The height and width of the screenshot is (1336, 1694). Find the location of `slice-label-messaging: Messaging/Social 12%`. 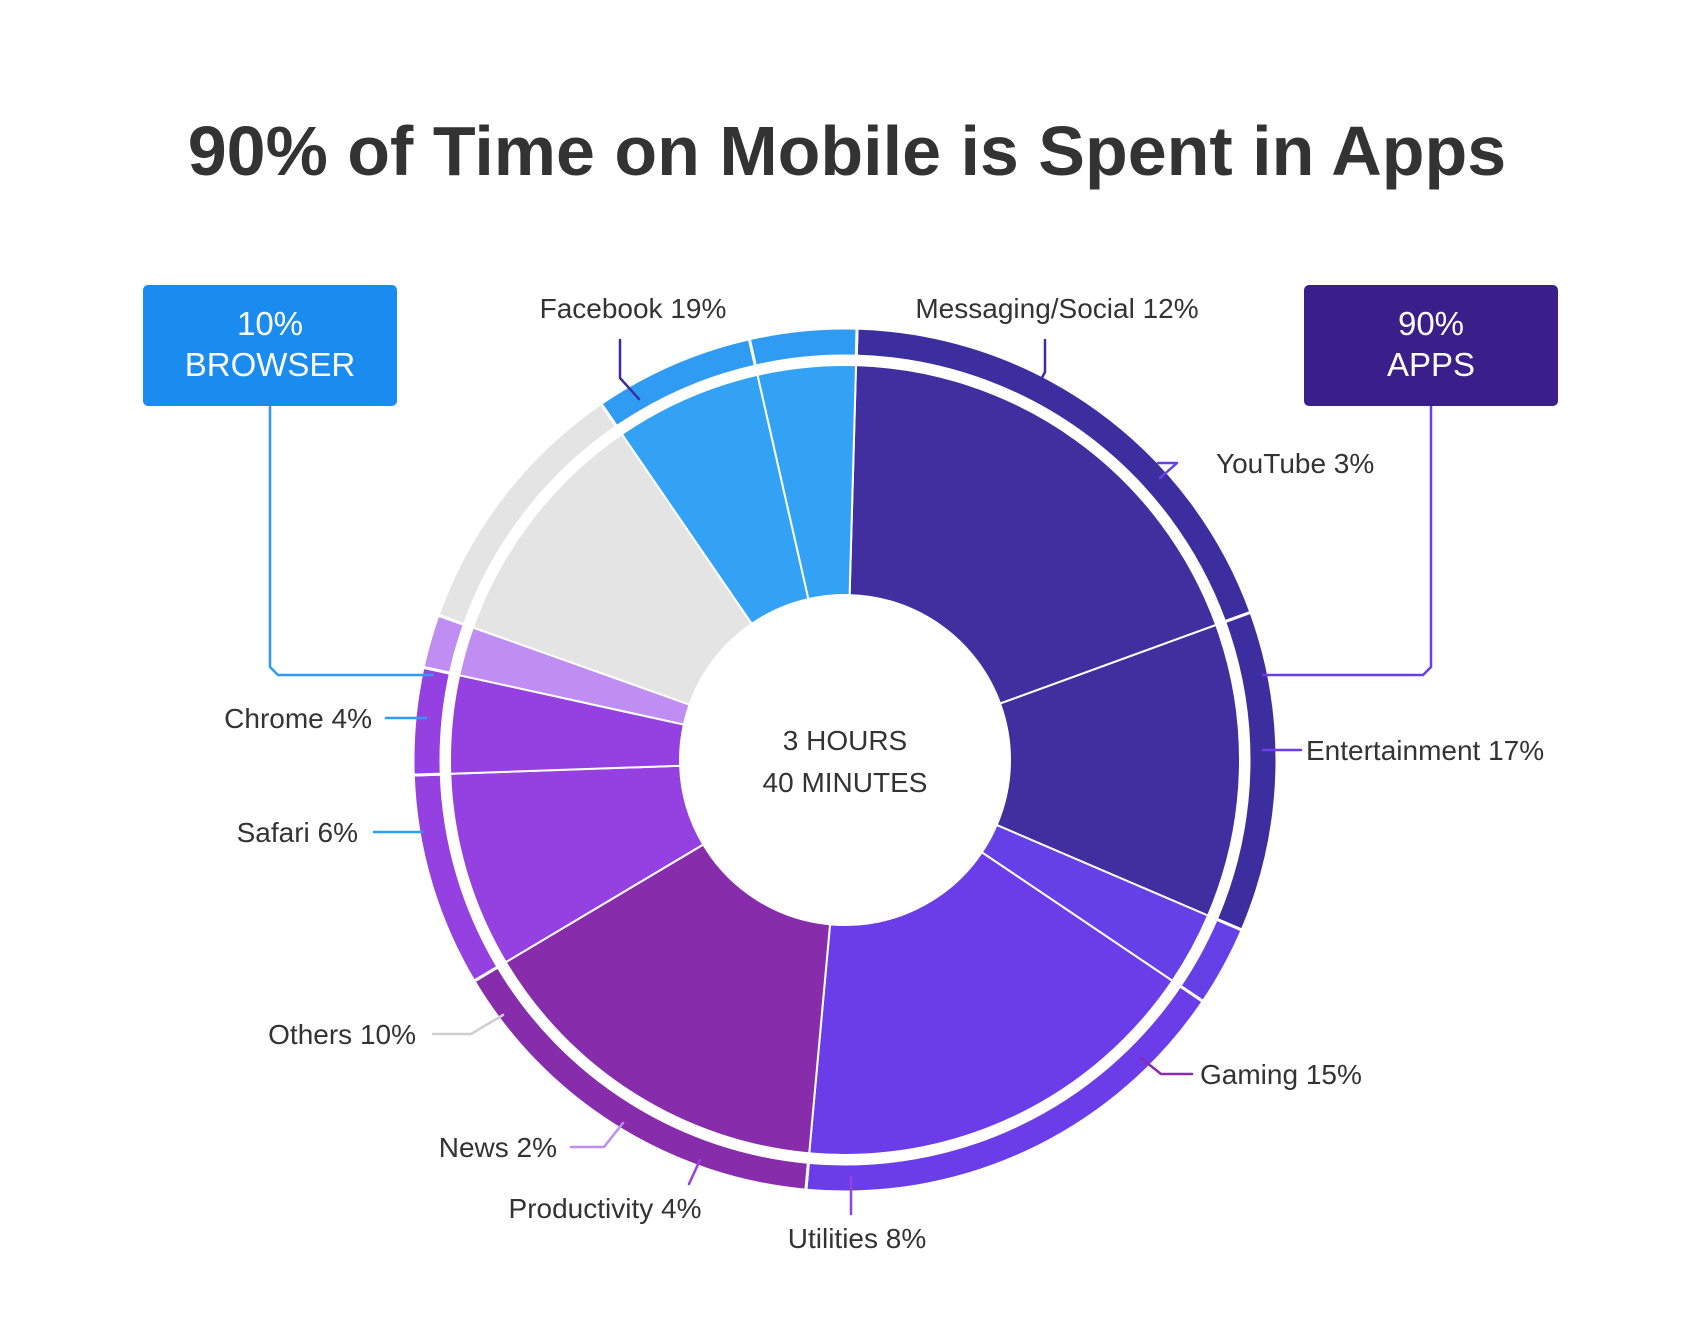

slice-label-messaging: Messaging/Social 12% is located at coordinates (1056, 308).